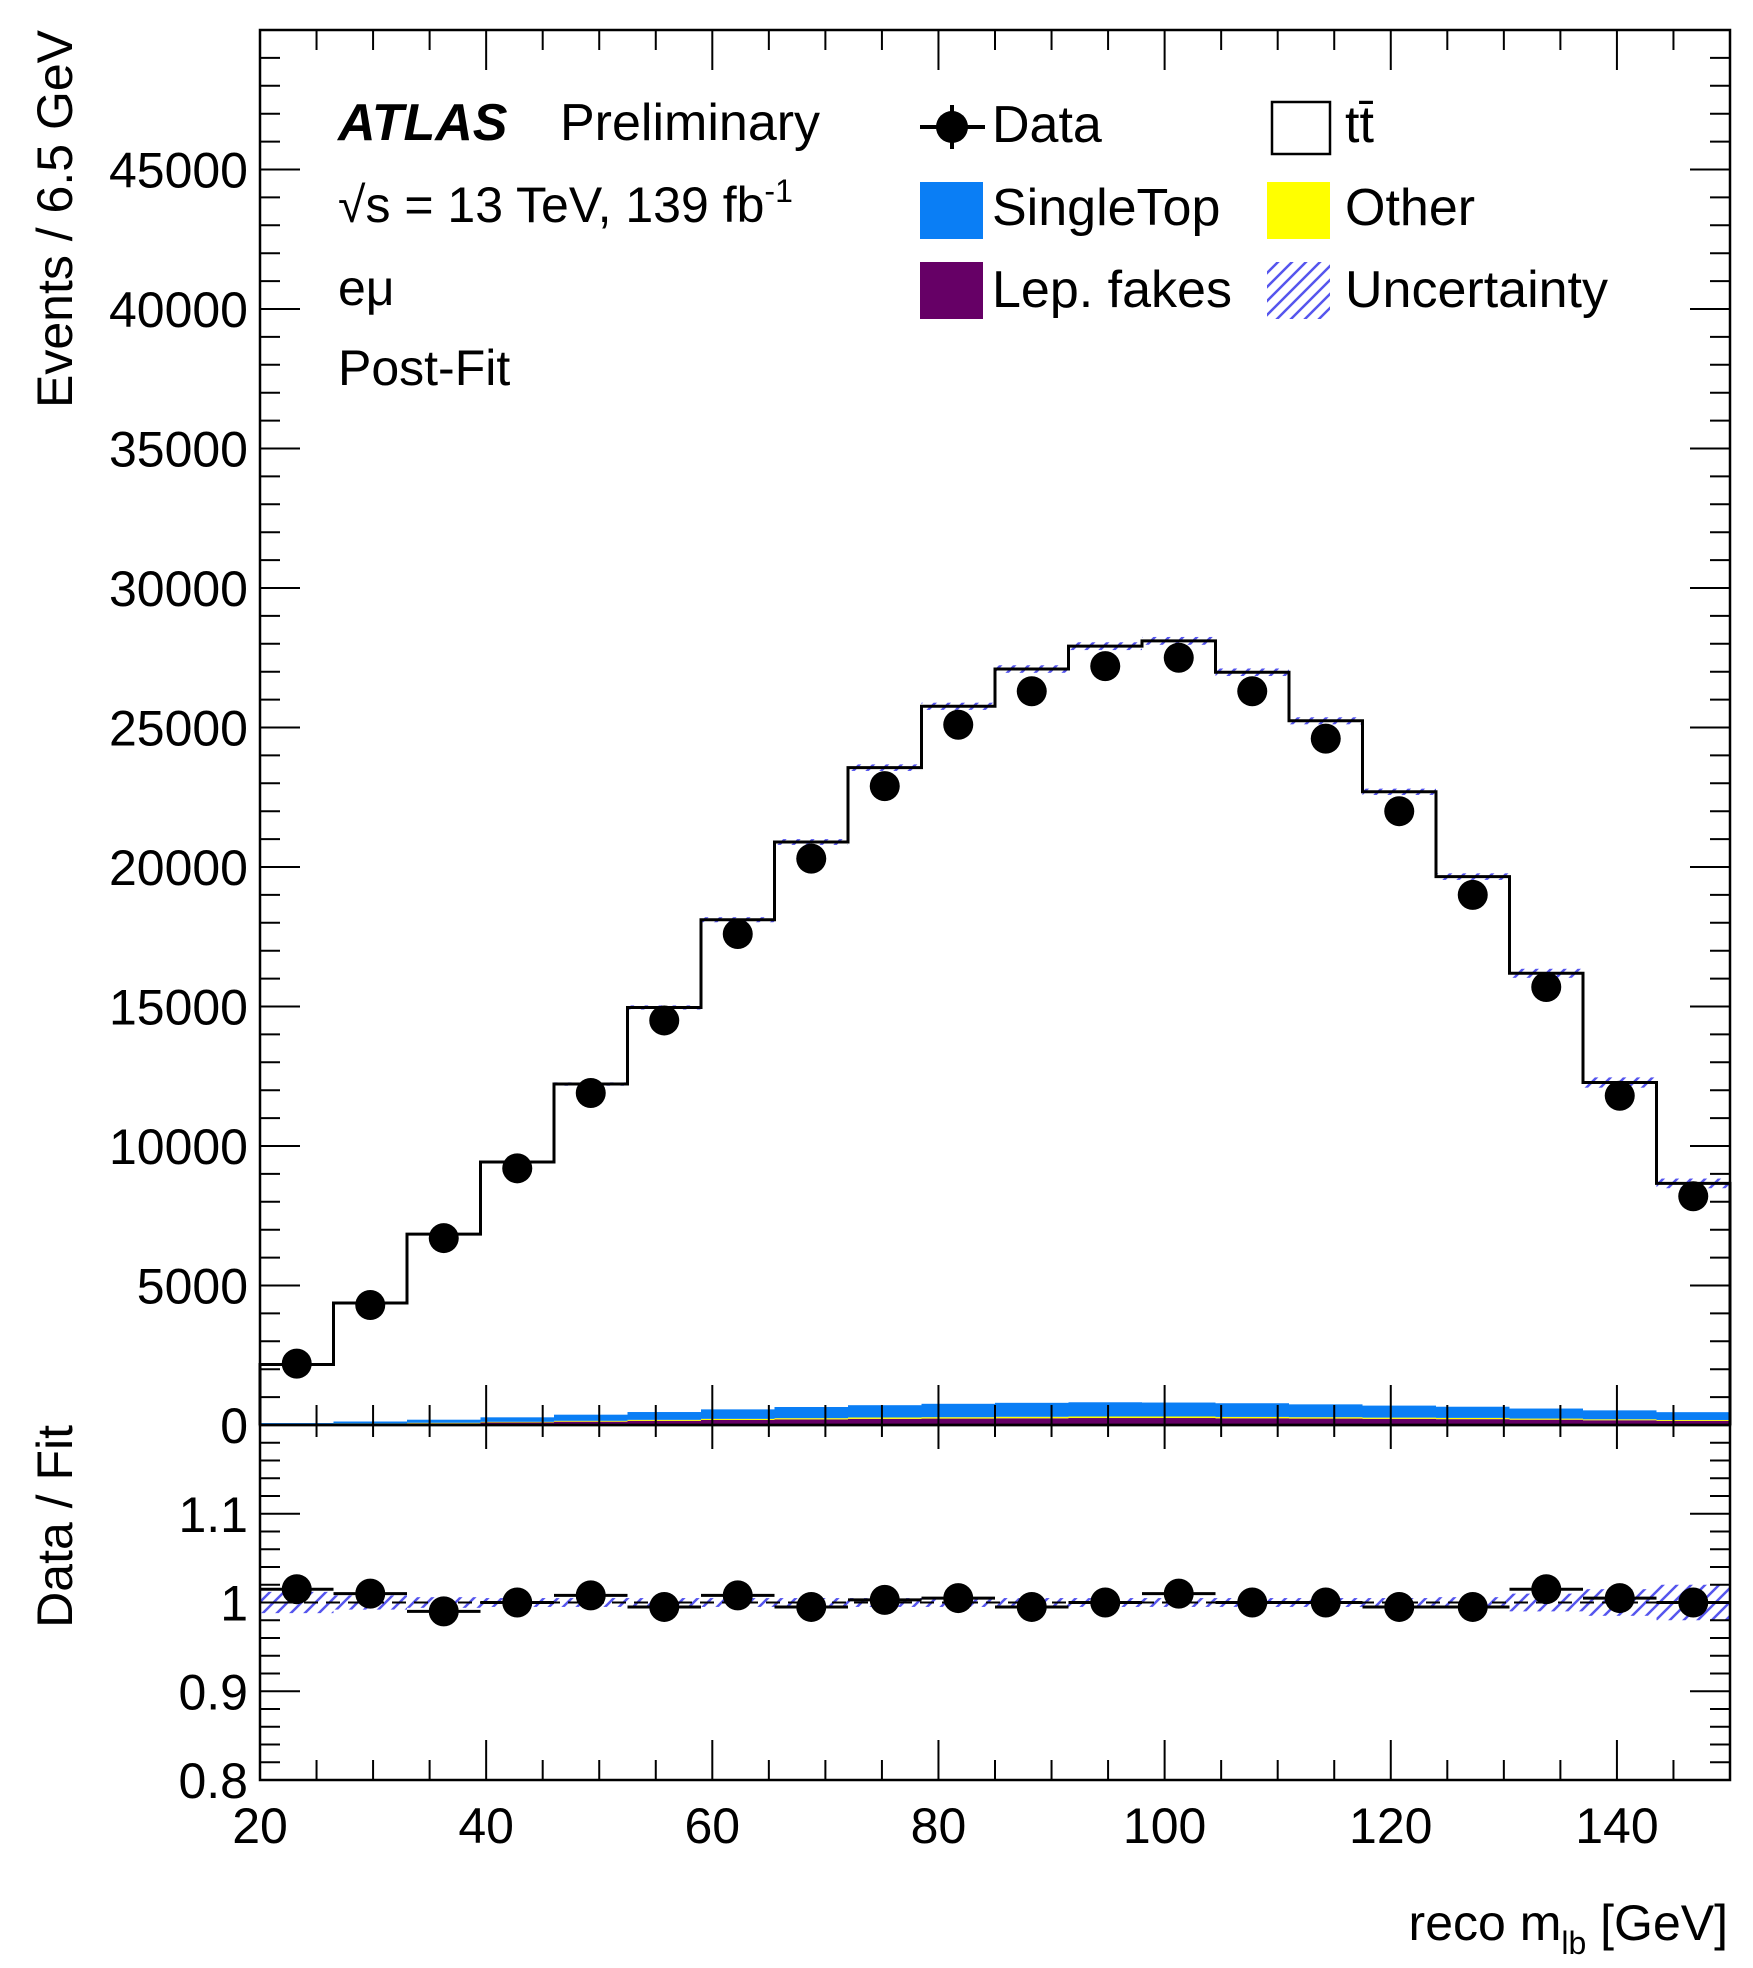 Image resolution: width=1753 pixels, height=1968 pixels. Describe the element at coordinates (951, 290) in the screenshot. I see `fakes-swatch` at that location.